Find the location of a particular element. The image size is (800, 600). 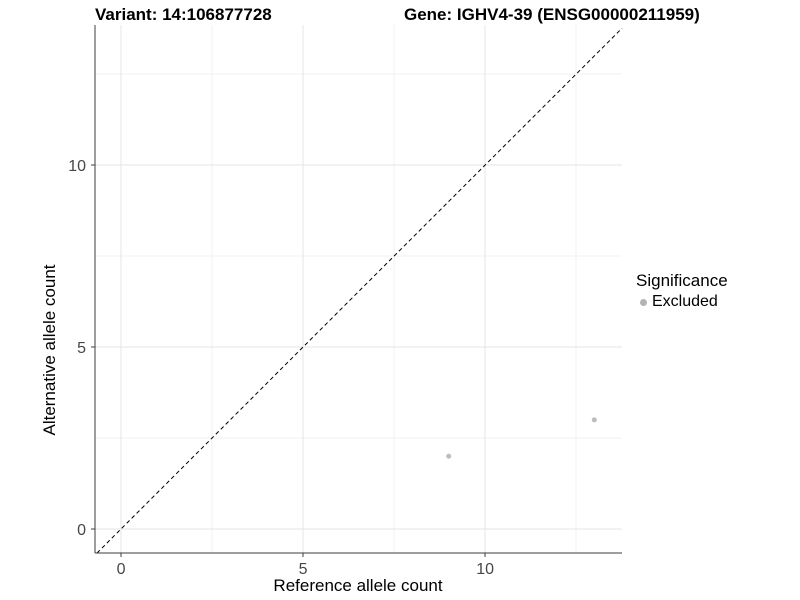

y-tick-label: 0 is located at coordinates (81, 530).